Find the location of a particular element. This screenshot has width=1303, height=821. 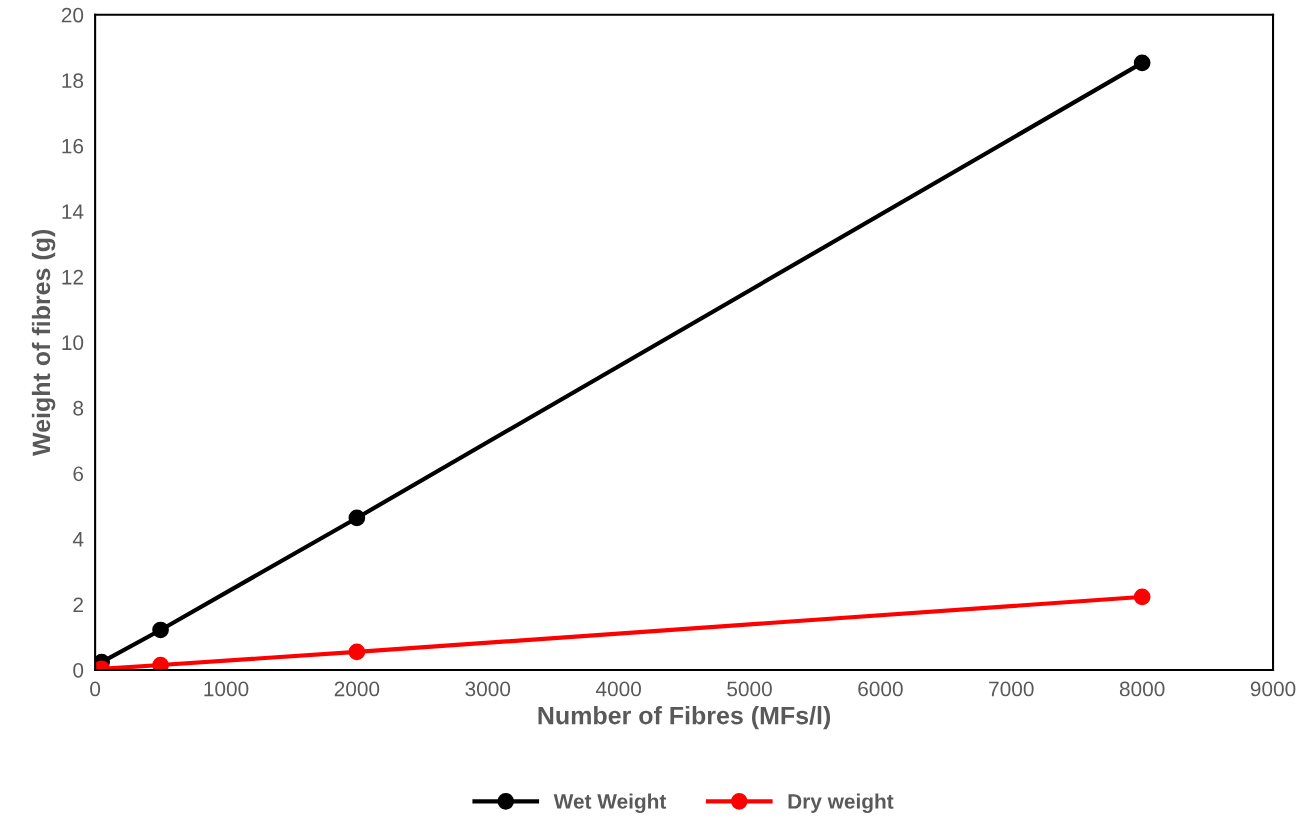

x-tick-label: 1000 is located at coordinates (226, 689).